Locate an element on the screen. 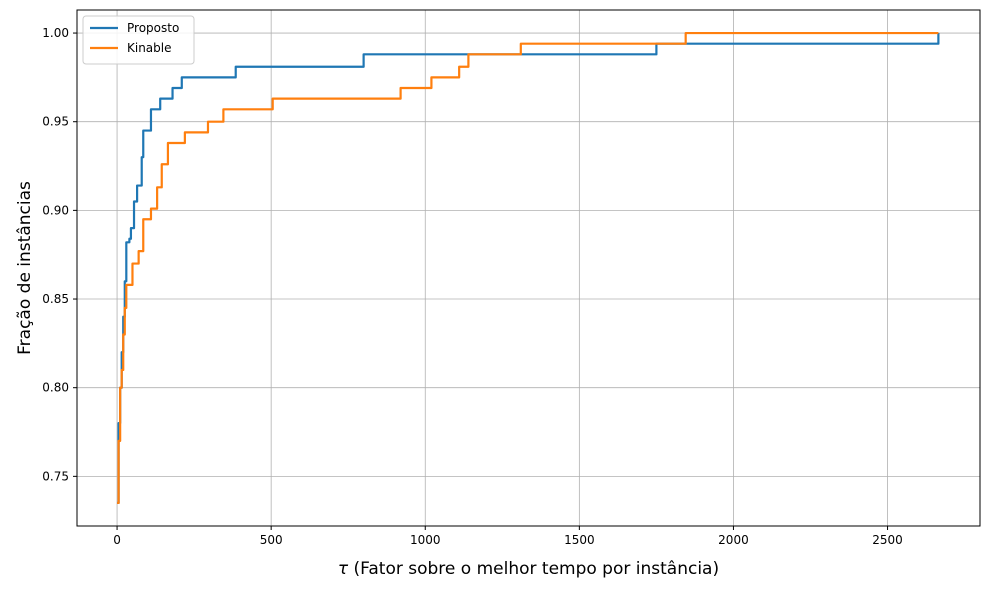 This screenshot has height=590, width=989. y-tick-label: 0.90 is located at coordinates (55, 210).